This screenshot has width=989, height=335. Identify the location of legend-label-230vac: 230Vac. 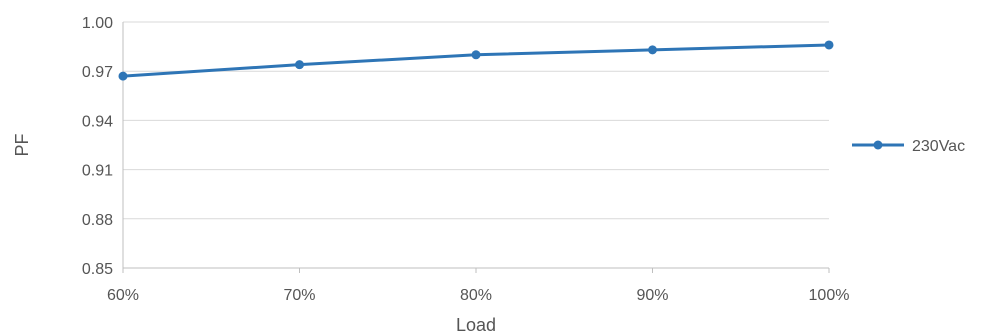
(938, 146).